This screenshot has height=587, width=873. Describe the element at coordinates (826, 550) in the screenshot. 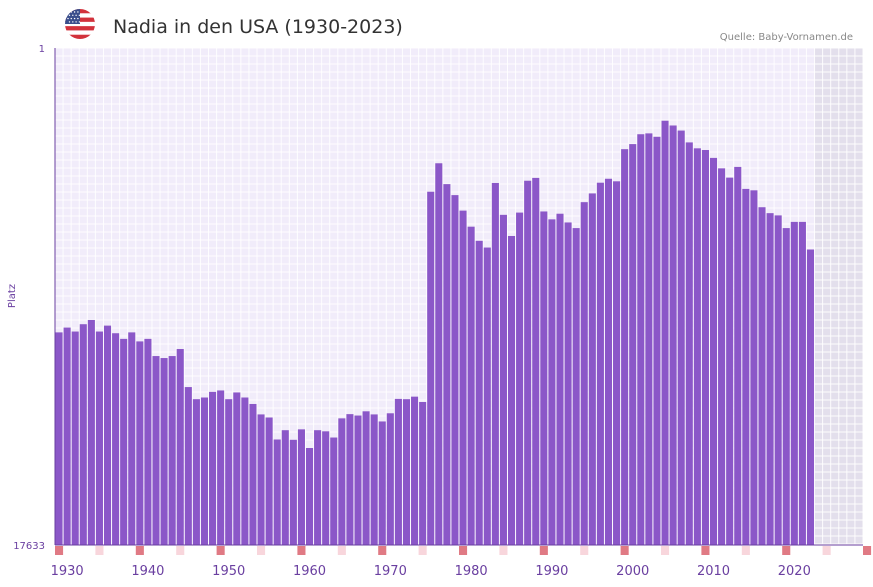

I see `x-marker-2024` at that location.